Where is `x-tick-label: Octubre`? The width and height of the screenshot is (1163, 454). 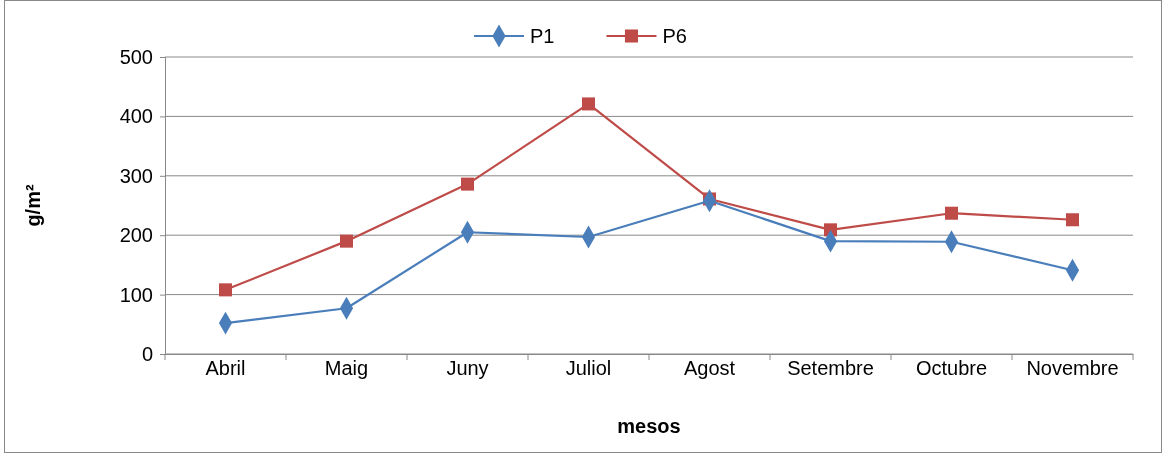
x-tick-label: Octubre is located at coordinates (951, 368).